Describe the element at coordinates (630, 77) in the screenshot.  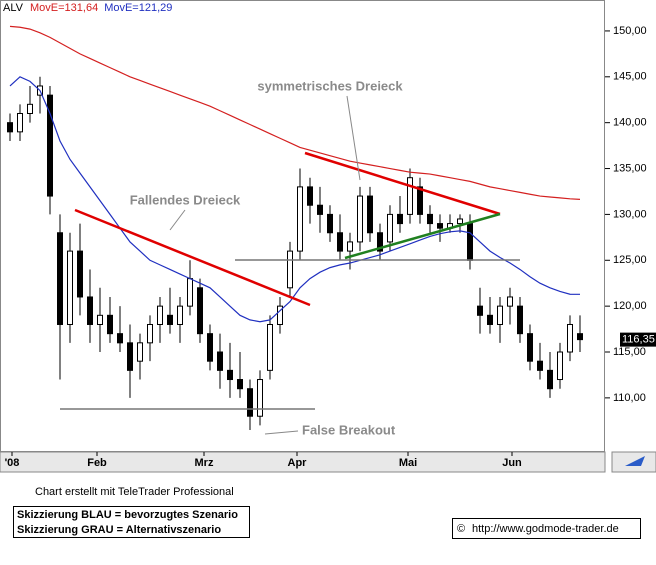
I see `y-tick-label: 145,00` at that location.